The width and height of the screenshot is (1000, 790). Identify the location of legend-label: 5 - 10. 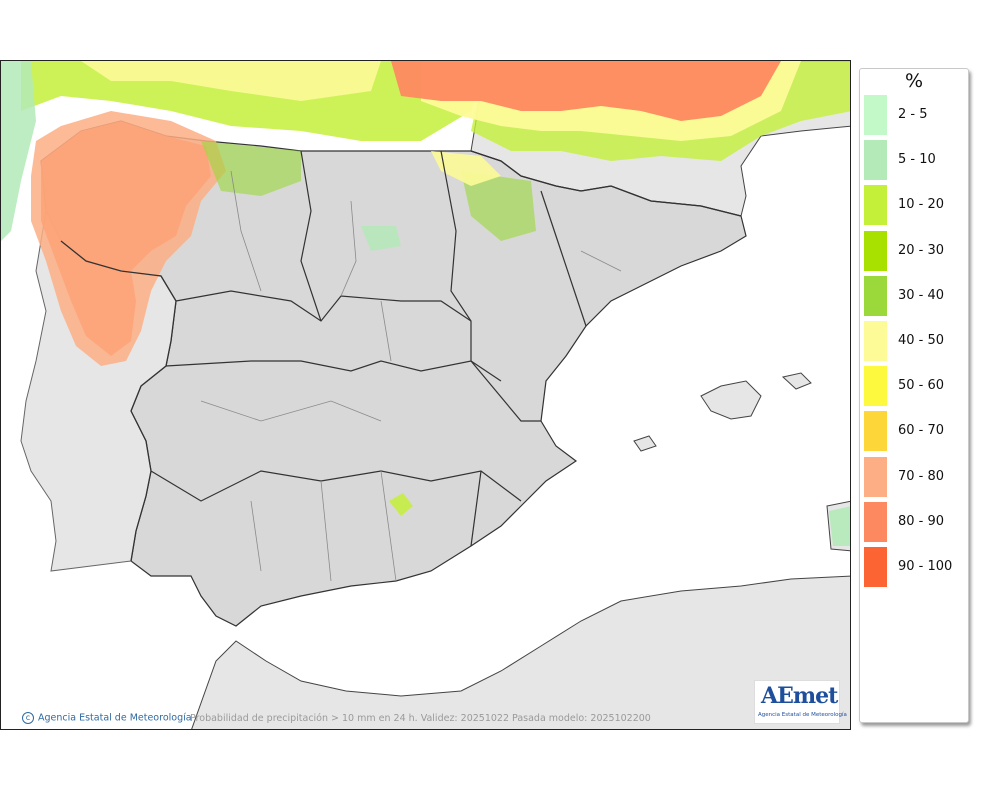
(917, 160).